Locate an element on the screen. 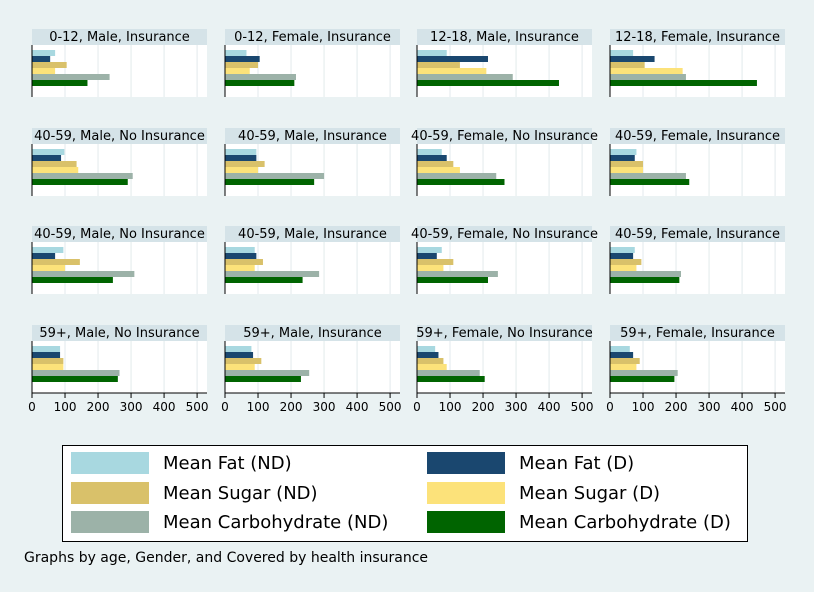 The height and width of the screenshot is (592, 814). legend-item-sugar-nd: Mean Sugar (ND) is located at coordinates (194, 493).